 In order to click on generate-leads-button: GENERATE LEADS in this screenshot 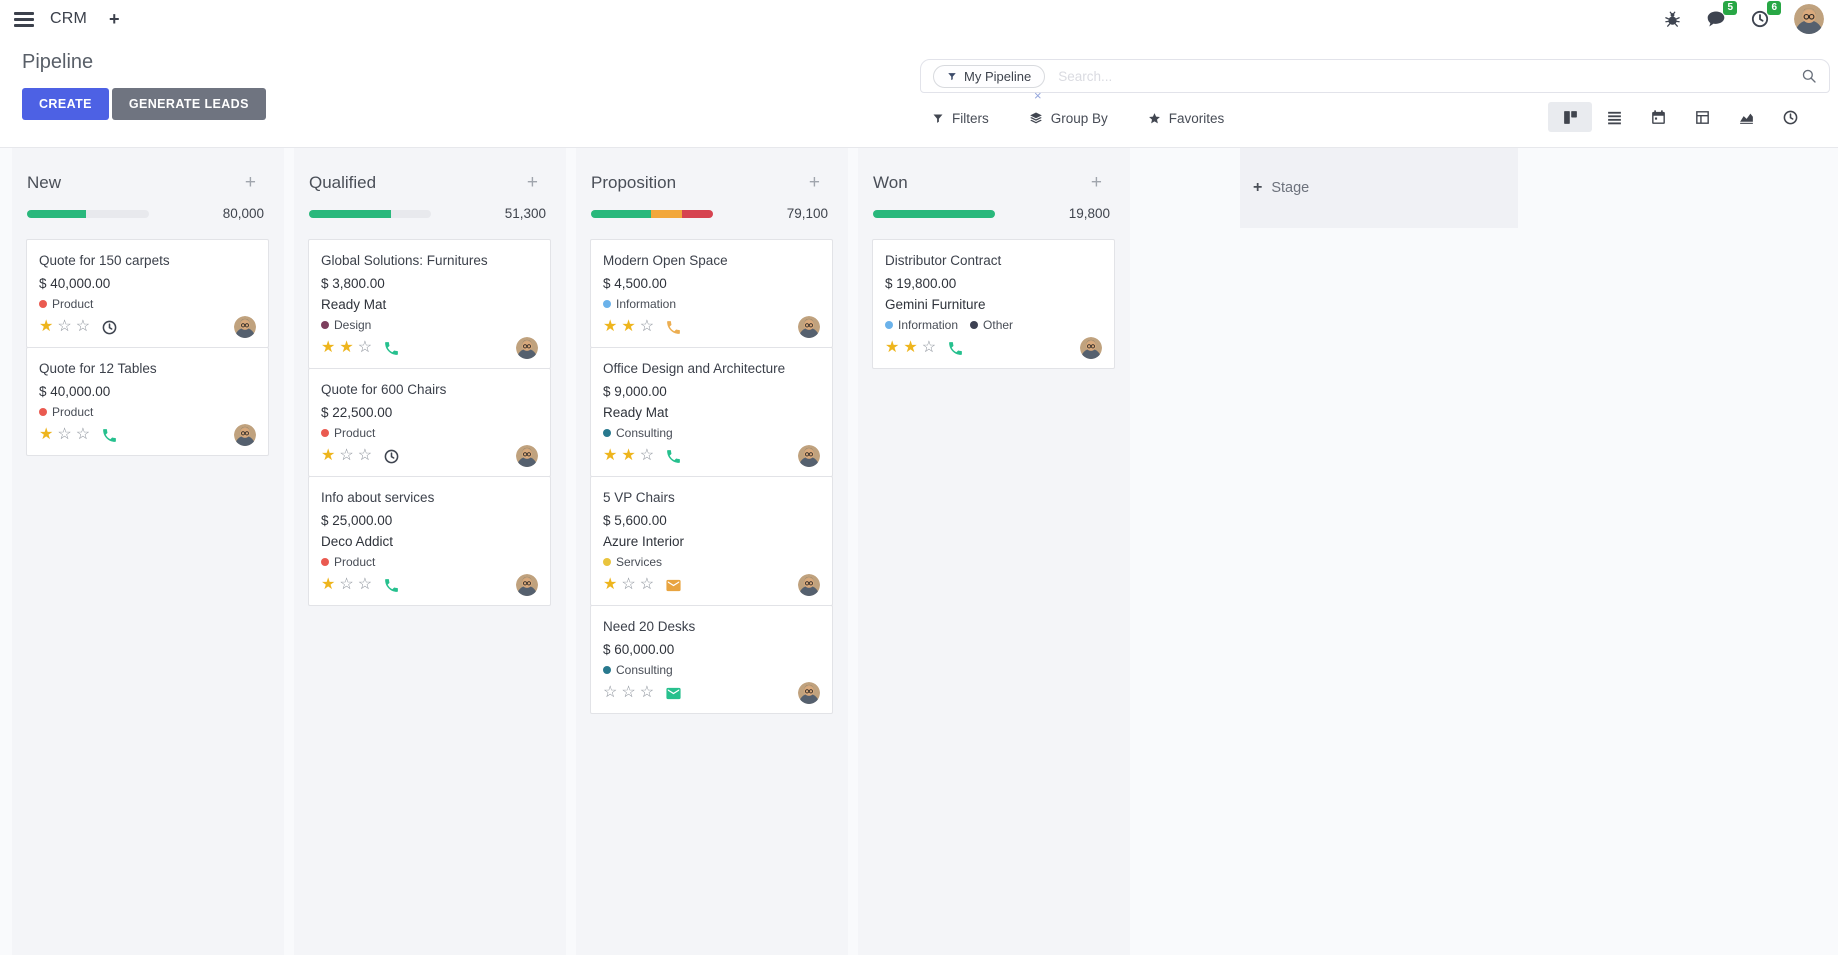, I will do `click(188, 104)`.